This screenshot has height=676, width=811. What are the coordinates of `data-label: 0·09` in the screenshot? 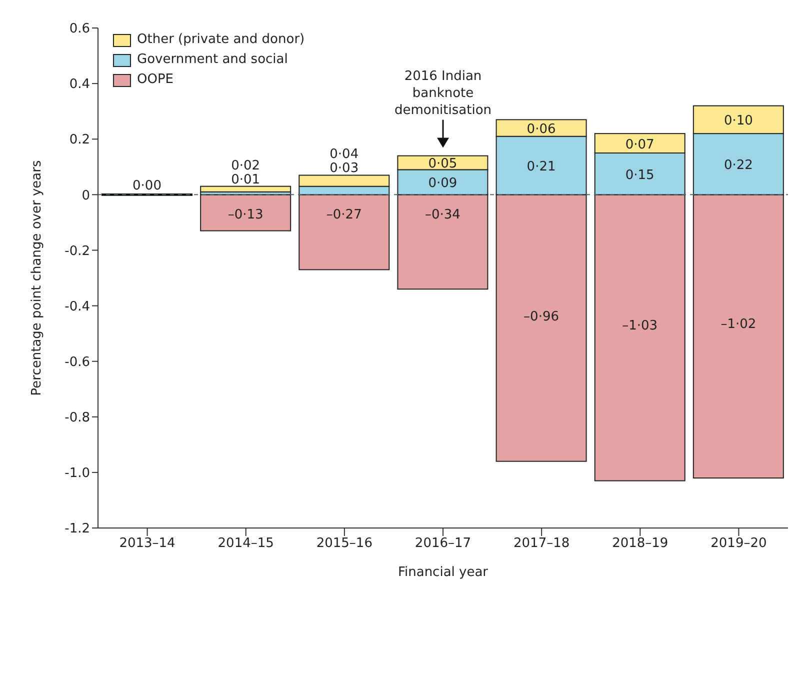 It's located at (443, 184).